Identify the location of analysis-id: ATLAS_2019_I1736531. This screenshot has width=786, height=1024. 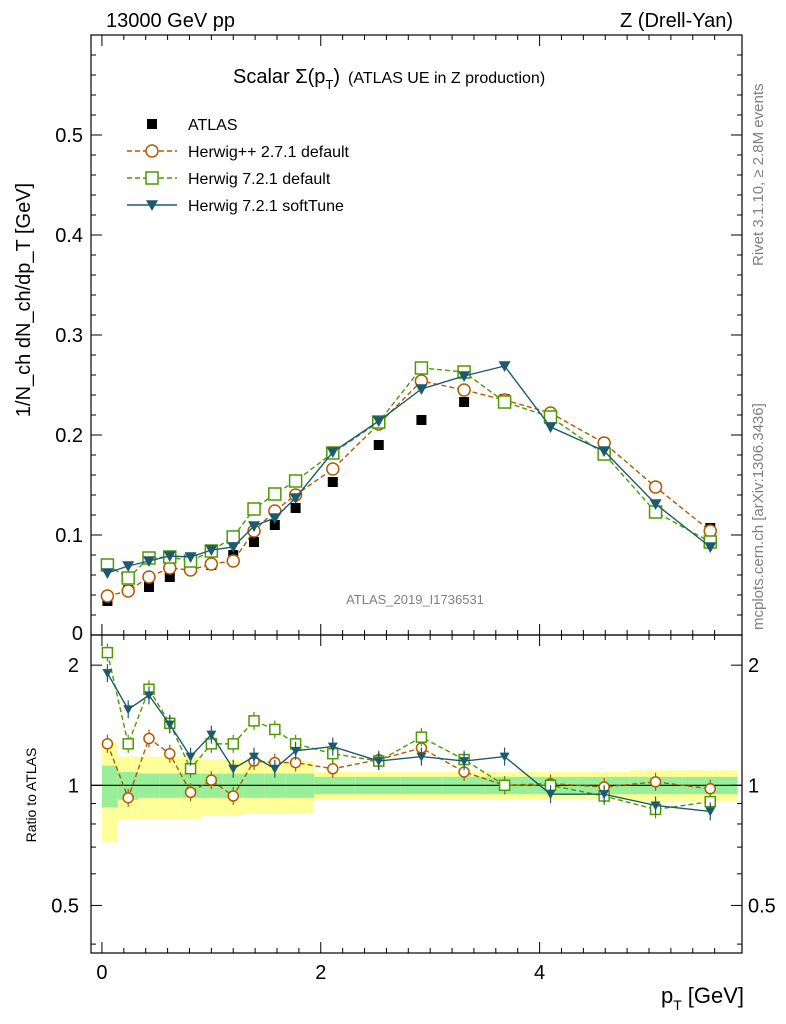
(415, 599).